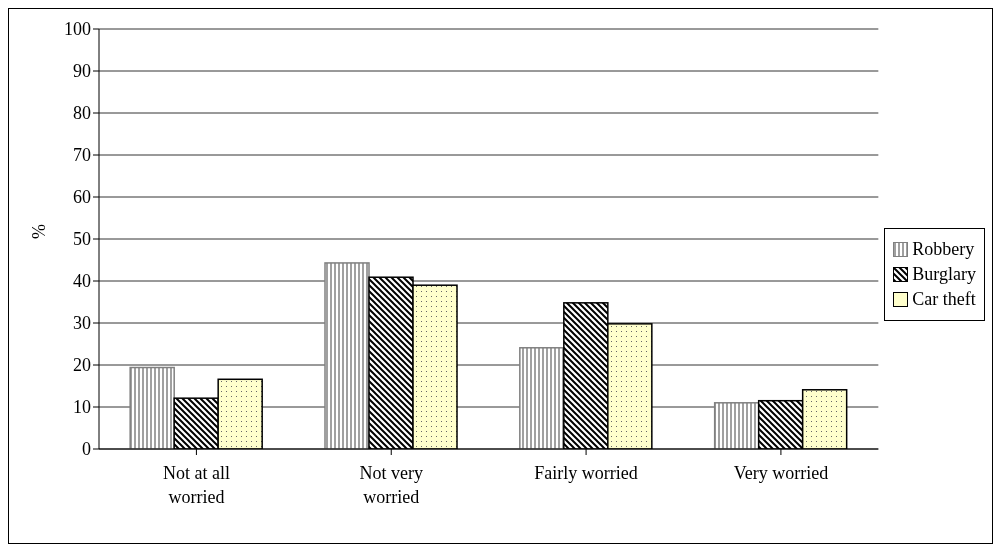 Image resolution: width=1005 pixels, height=556 pixels. I want to click on y-tick-label: 40, so click(82, 281).